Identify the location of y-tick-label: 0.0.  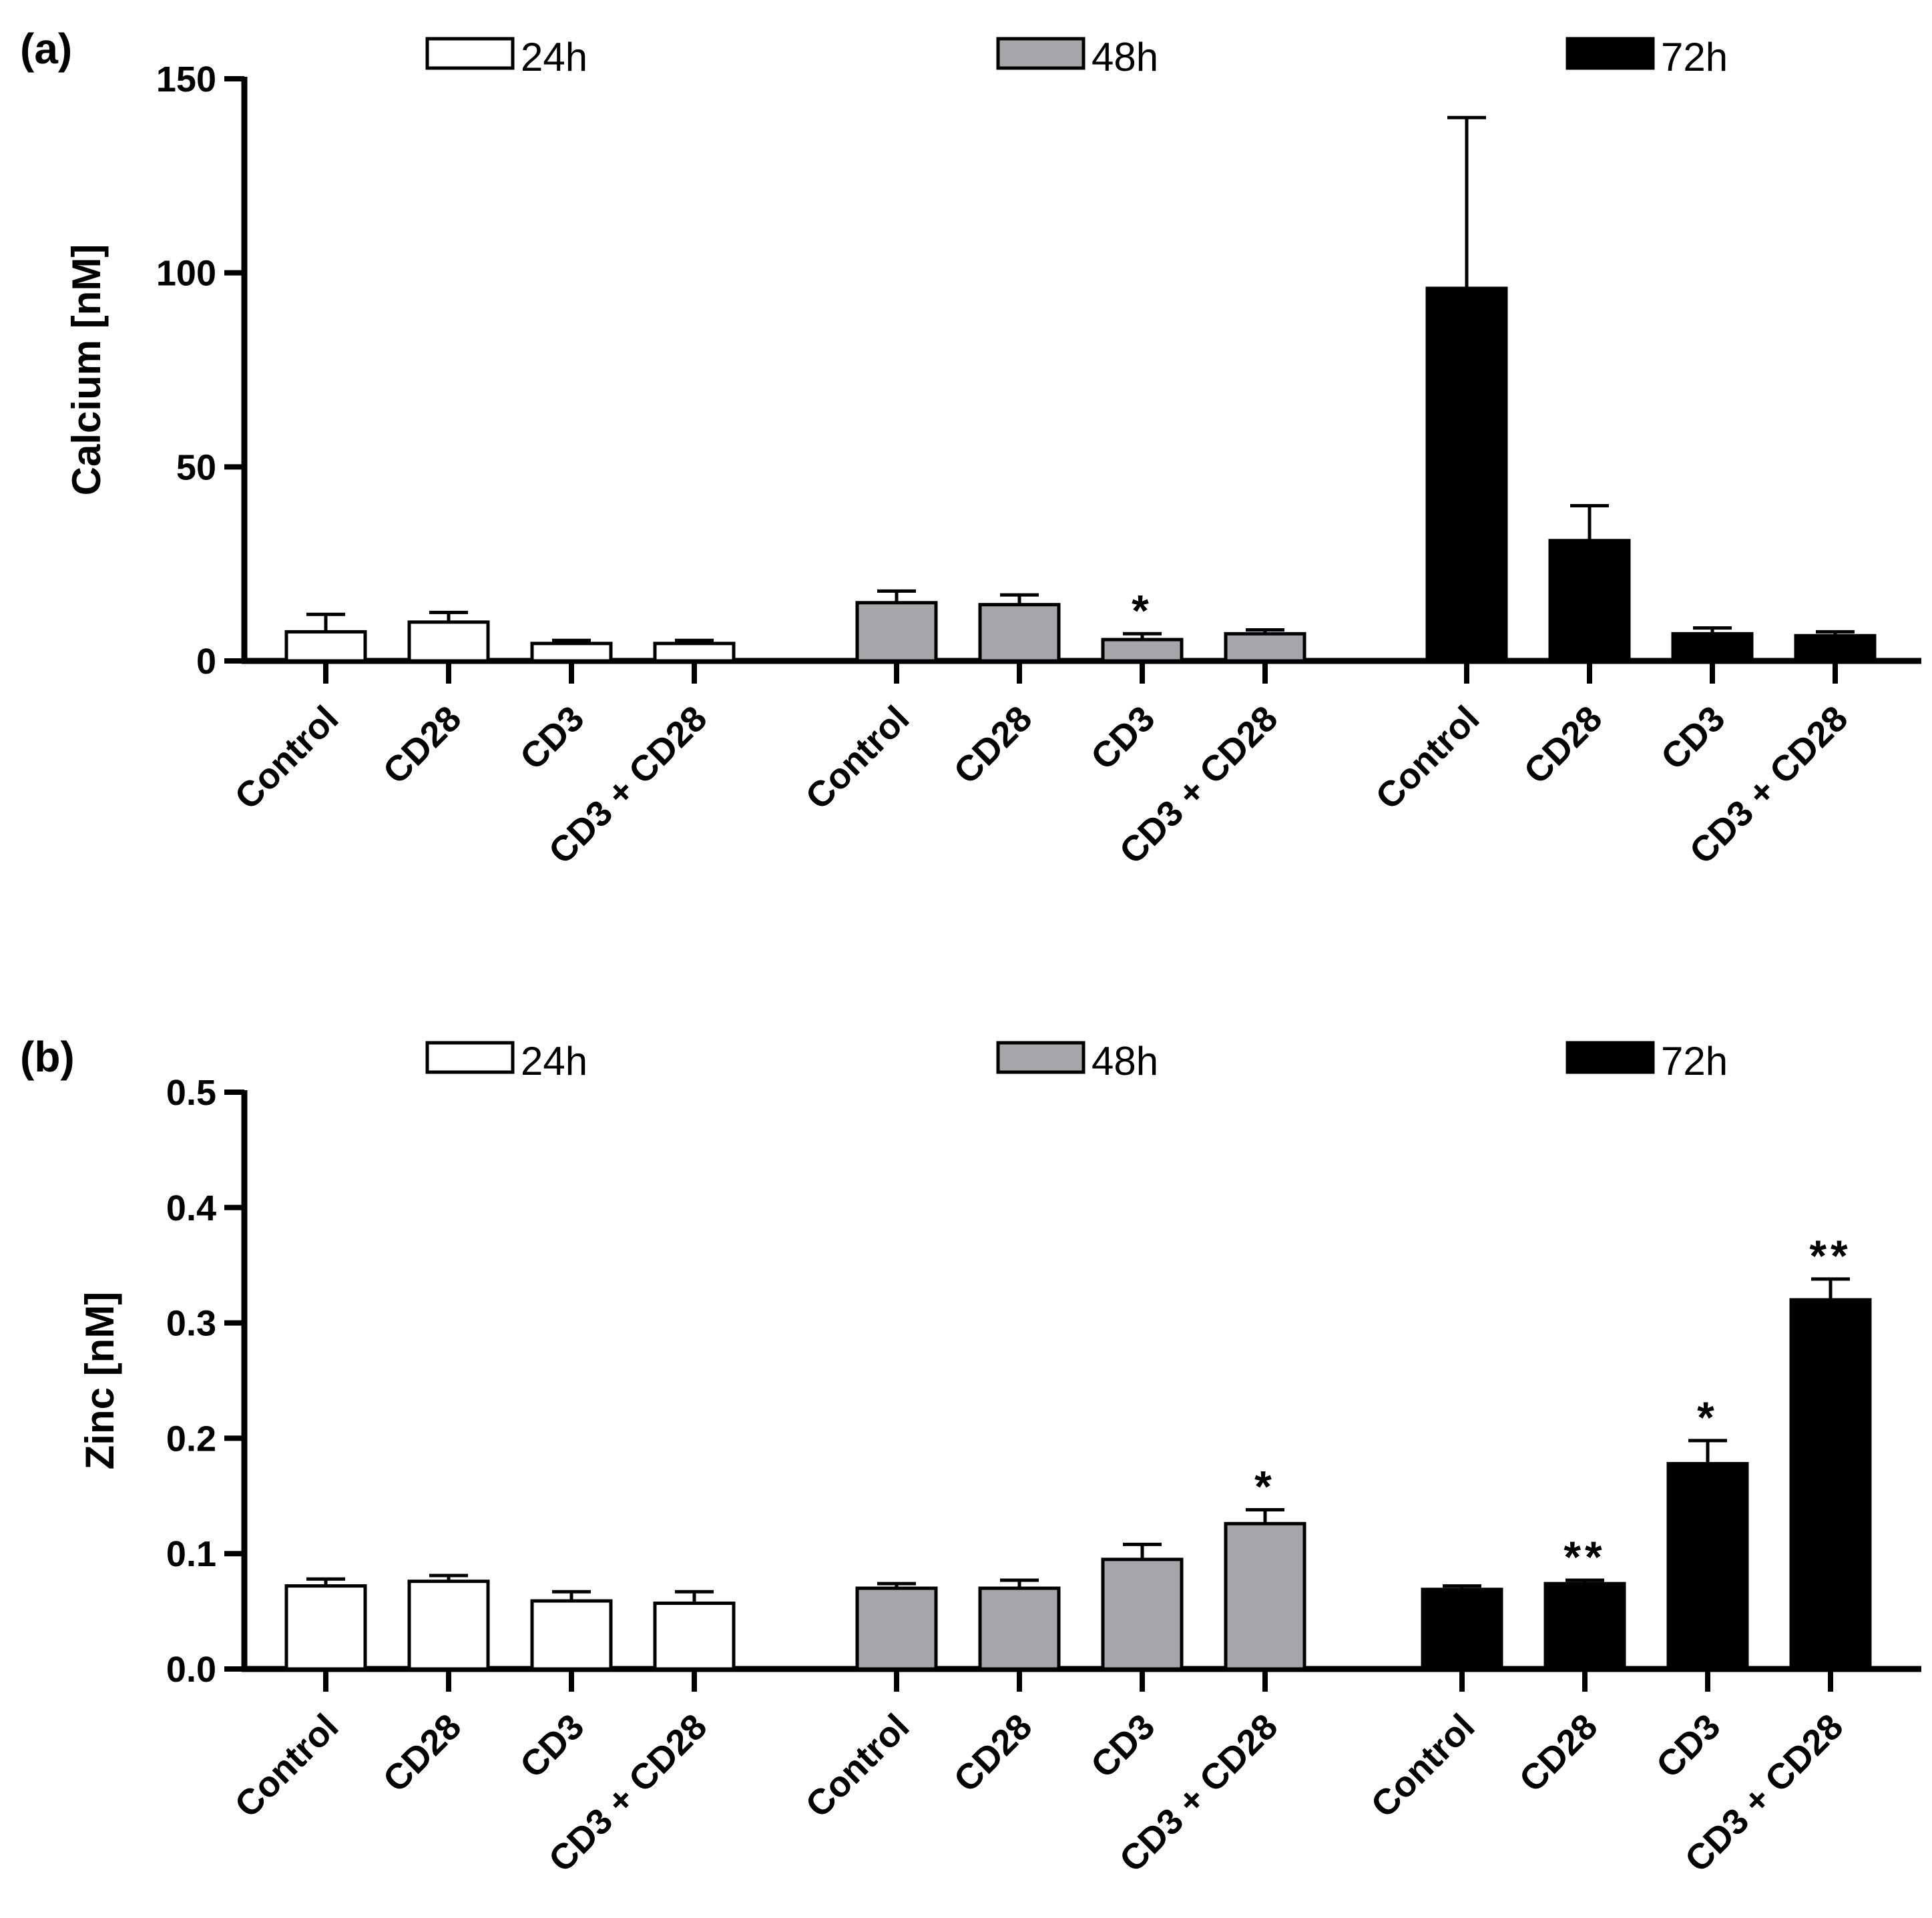
(191, 1670).